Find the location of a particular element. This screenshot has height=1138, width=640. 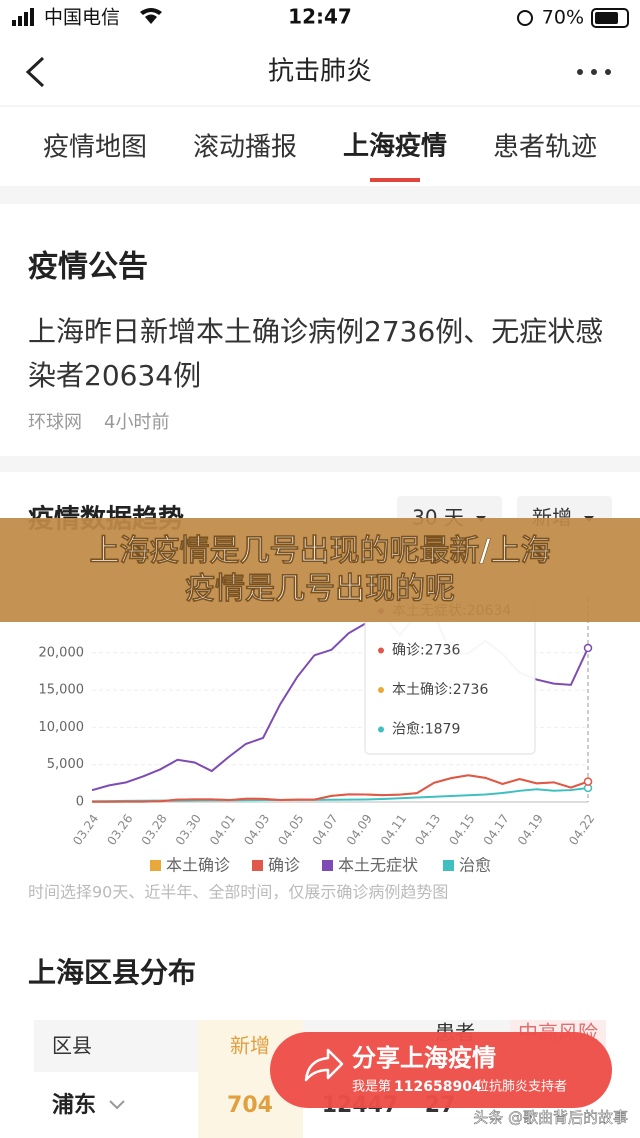

x-tick-label: 04.01 is located at coordinates (222, 830).